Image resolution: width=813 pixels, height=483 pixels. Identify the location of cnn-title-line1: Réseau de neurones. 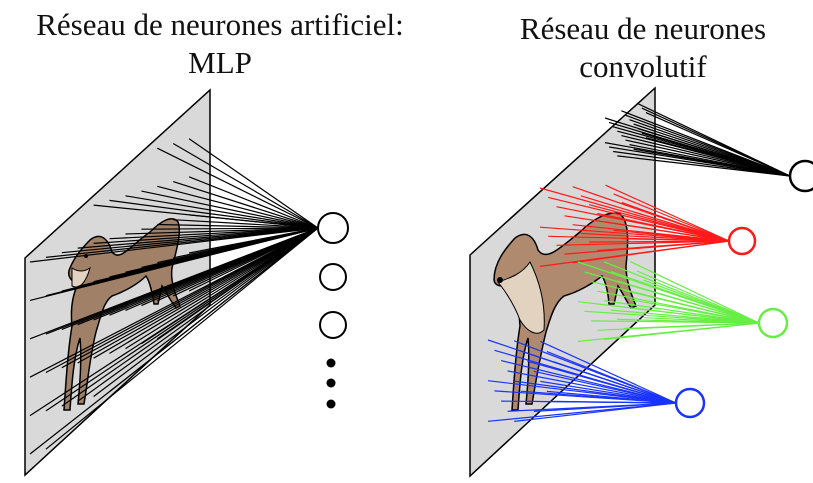
(643, 28).